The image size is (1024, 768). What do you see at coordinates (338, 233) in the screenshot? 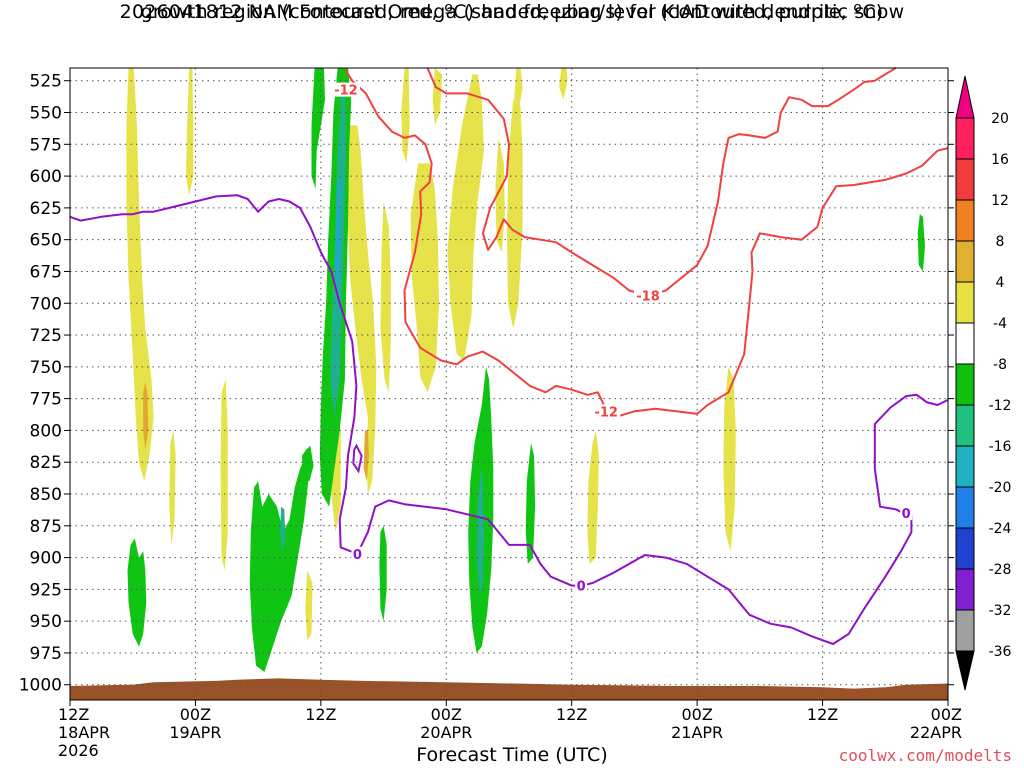
I see `omega-region-cyan` at bounding box center [338, 233].